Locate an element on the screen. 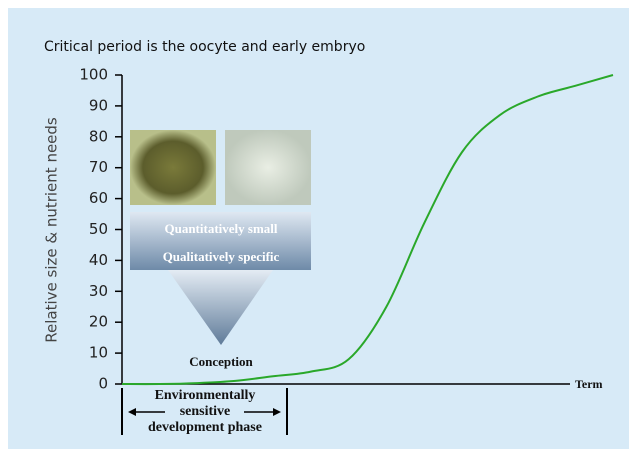 This screenshot has height=457, width=637. annotation: sensitive is located at coordinates (205, 411).